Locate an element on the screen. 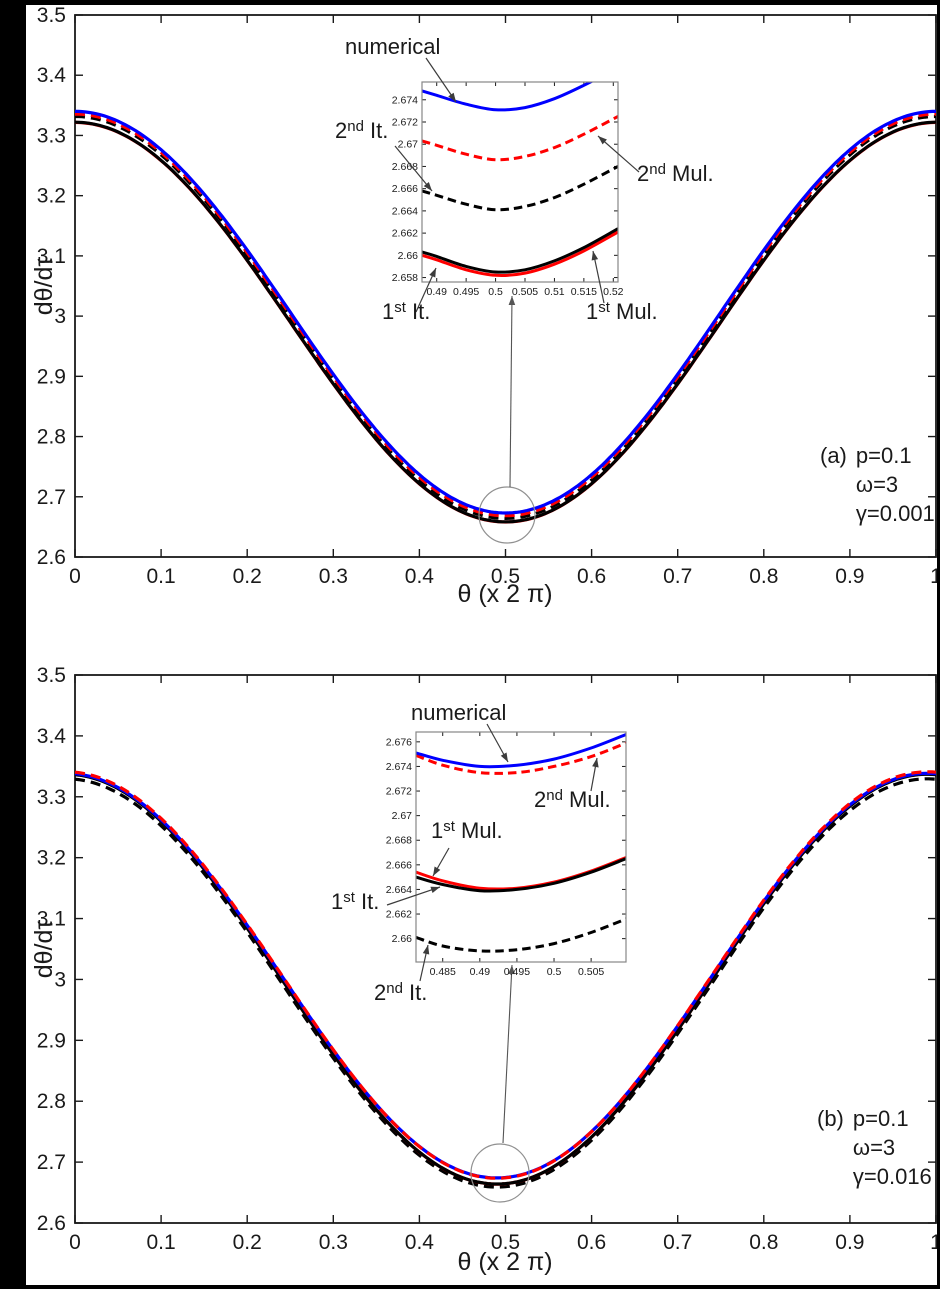 The height and width of the screenshot is (1289, 940). callout-1st-it-b-base: 1 is located at coordinates (337, 901).